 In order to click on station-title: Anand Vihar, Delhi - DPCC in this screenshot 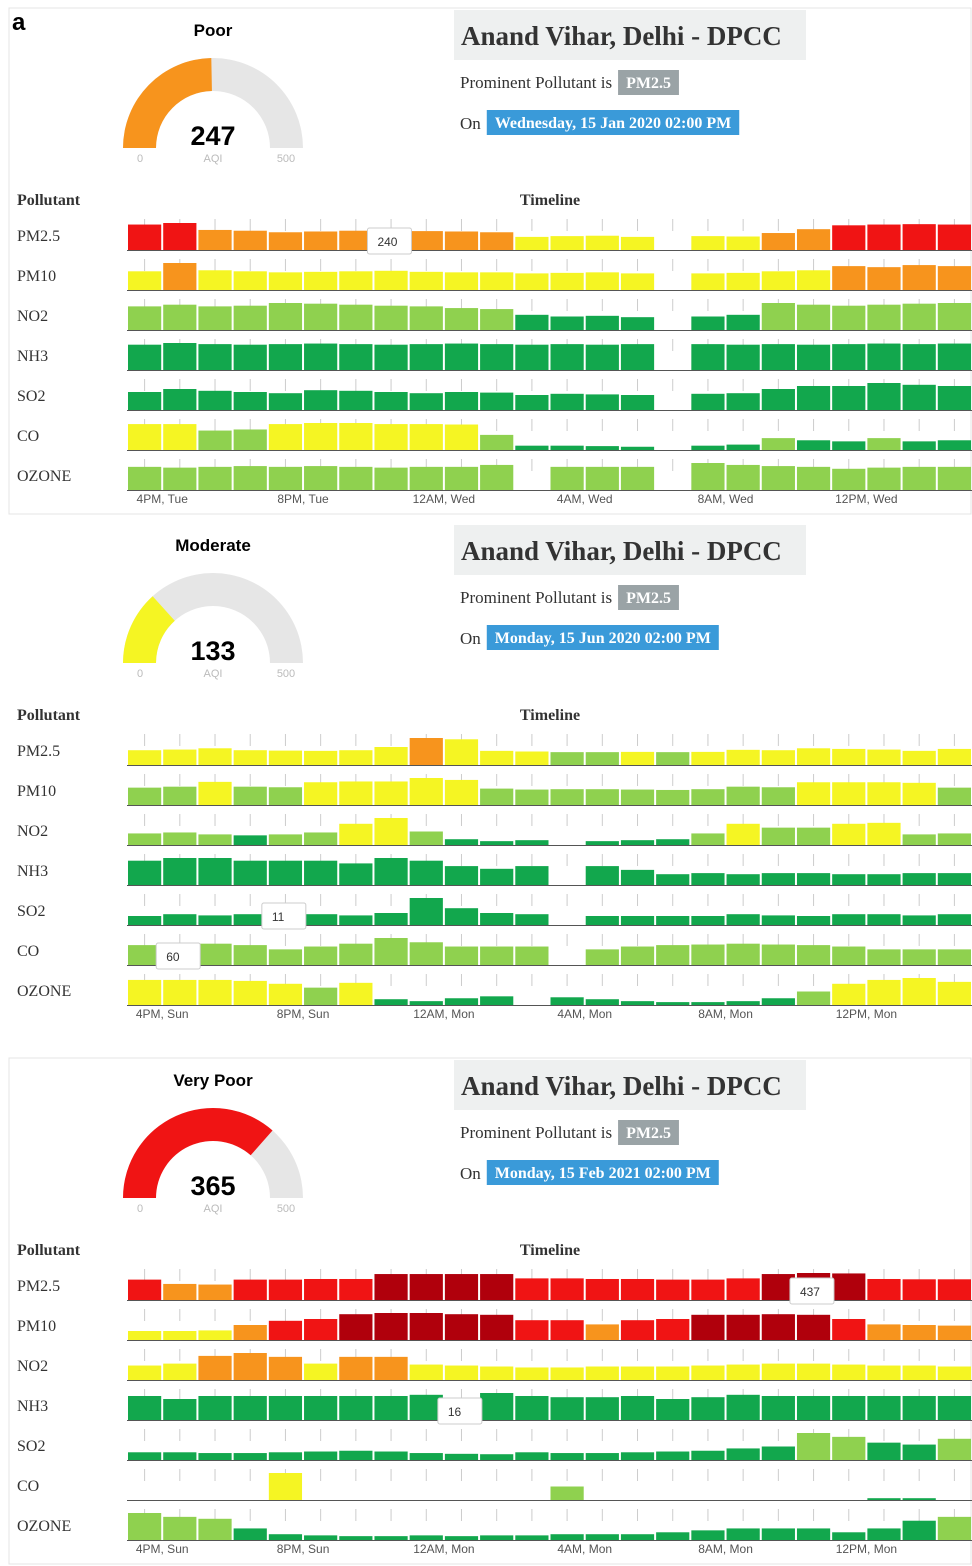, I will do `click(621, 1086)`.